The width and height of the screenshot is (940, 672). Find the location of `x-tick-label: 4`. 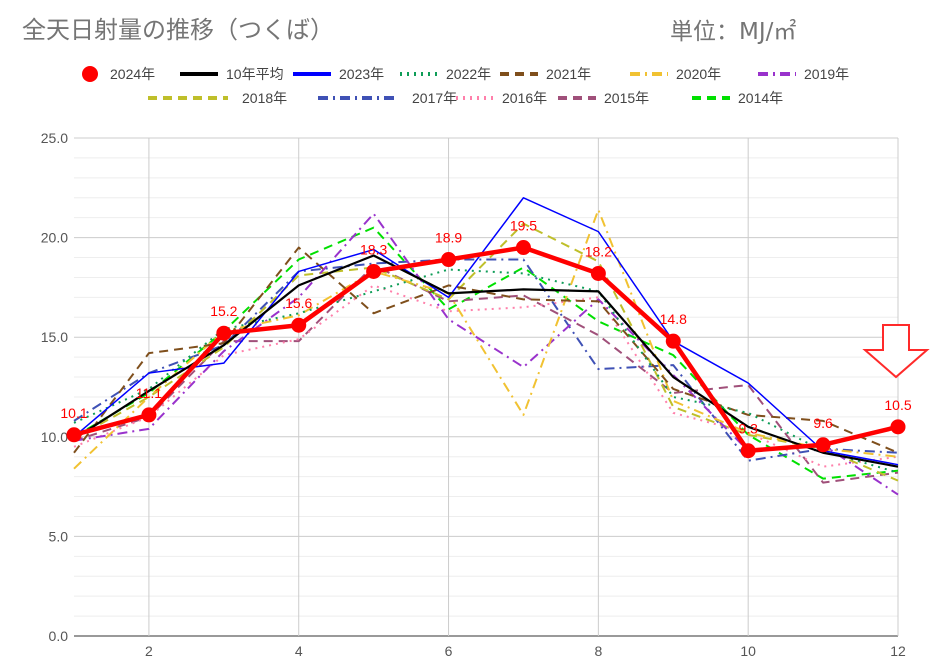

x-tick-label: 4 is located at coordinates (299, 651).